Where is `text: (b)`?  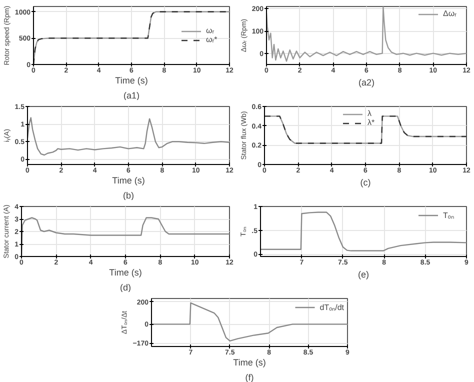 text: (b) is located at coordinates (128, 195).